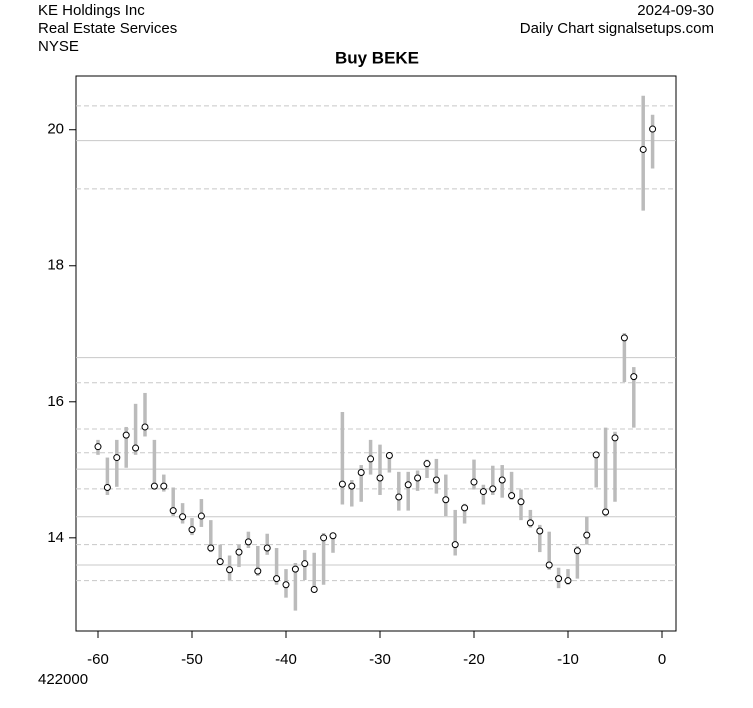 The image size is (753, 708). What do you see at coordinates (675, 10) in the screenshot?
I see `date: 2024-09-30` at bounding box center [675, 10].